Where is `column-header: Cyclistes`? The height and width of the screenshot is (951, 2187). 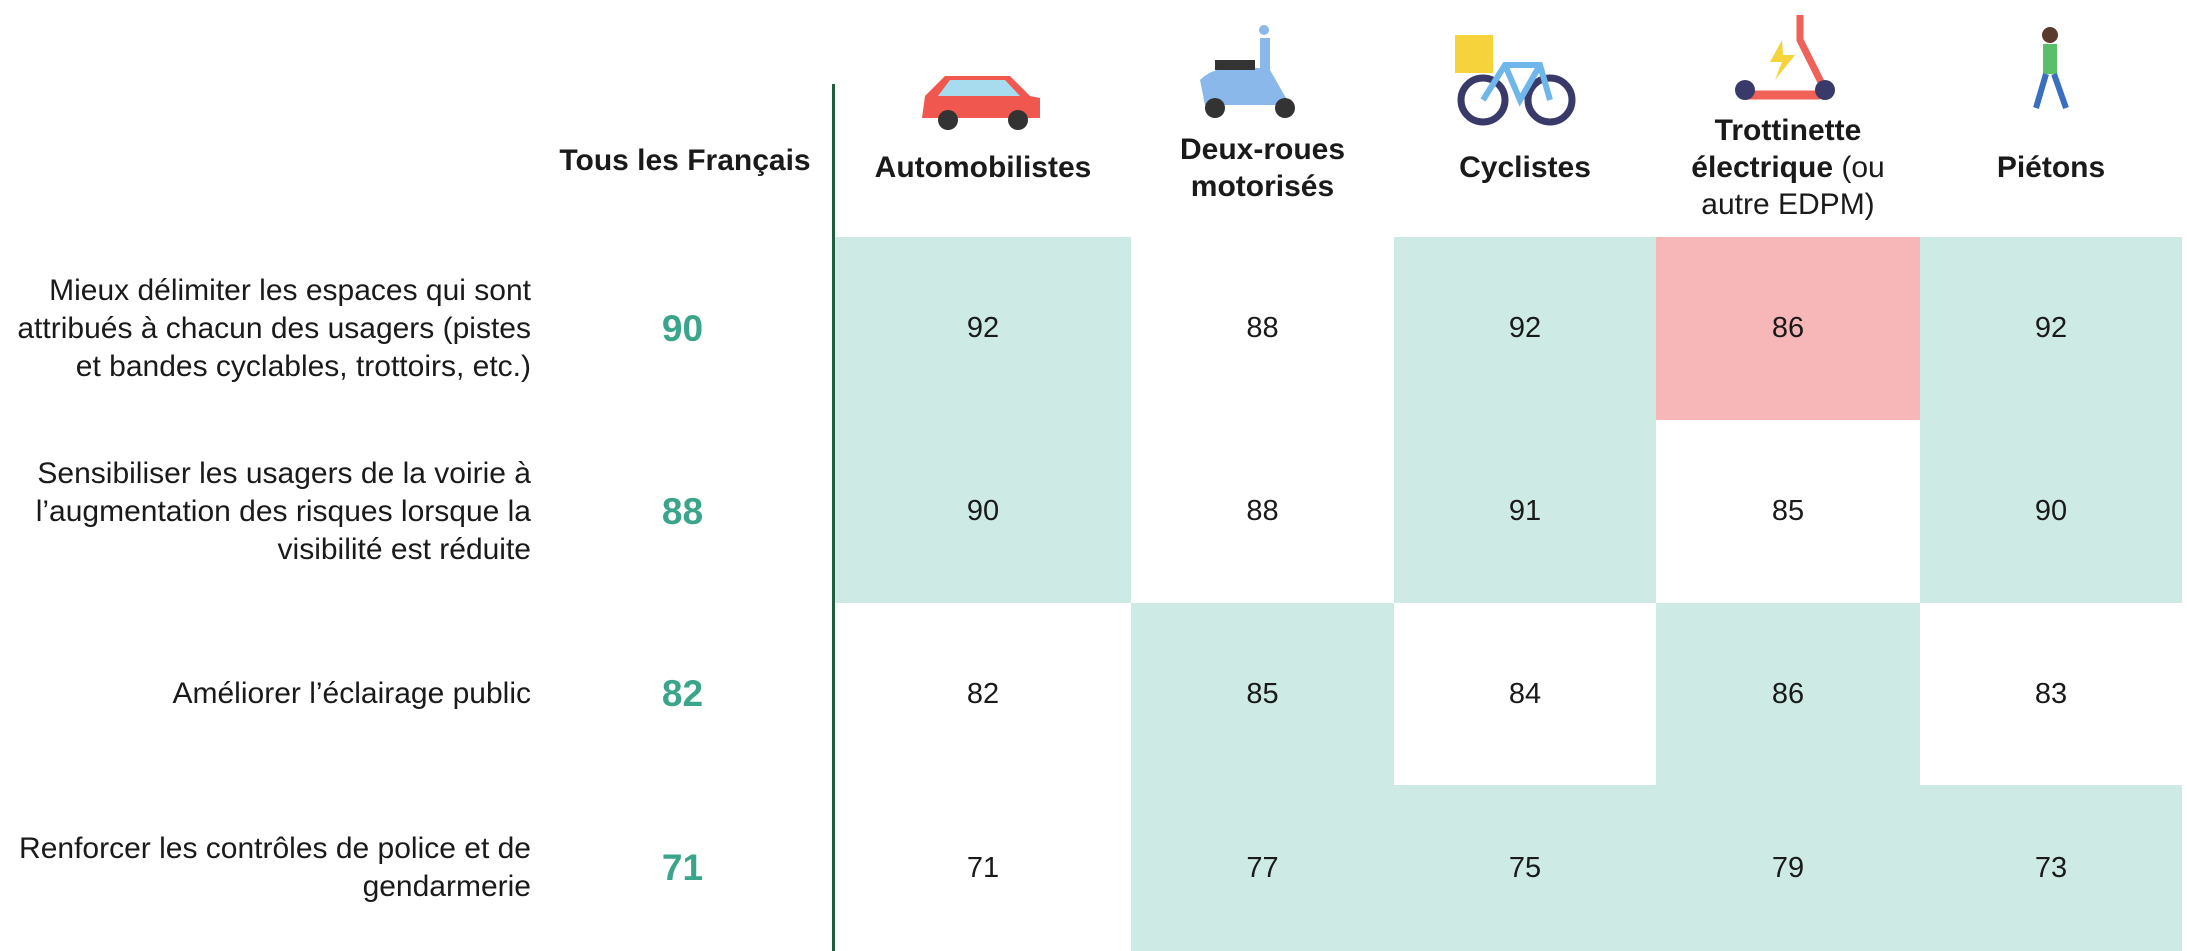 column-header: Cyclistes is located at coordinates (1525, 167).